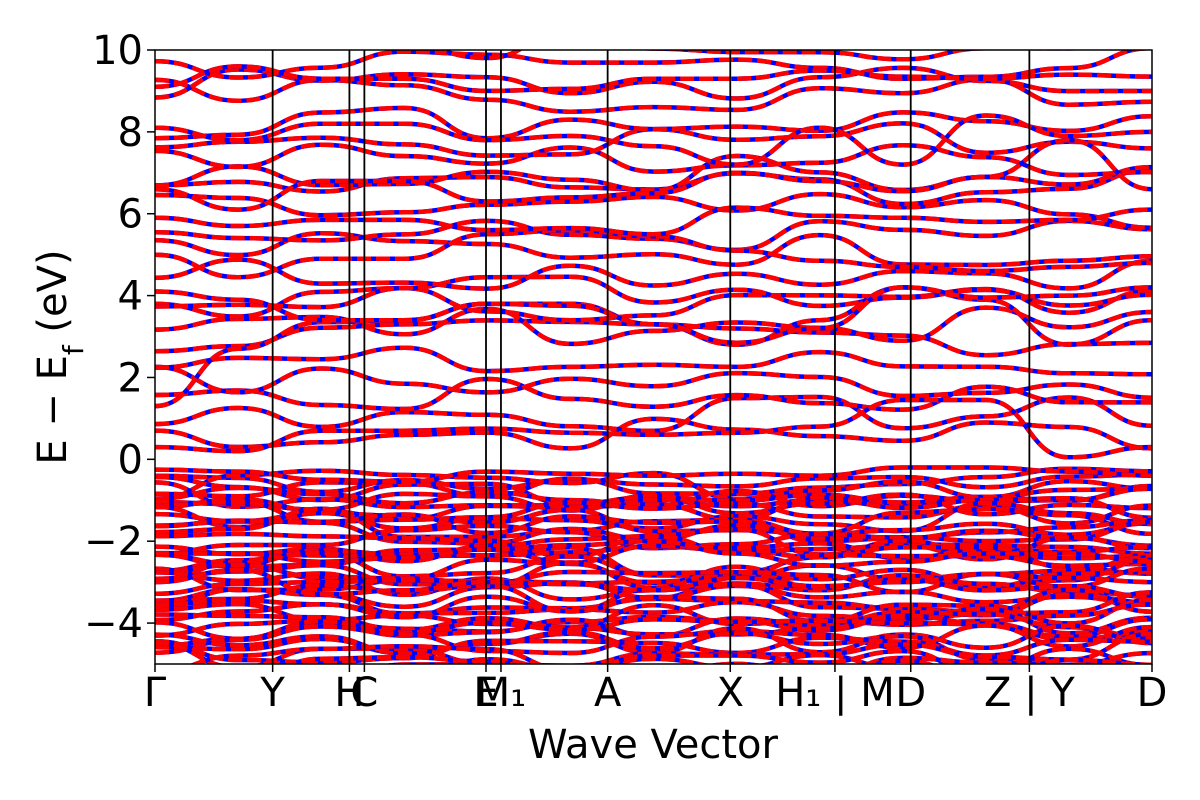 Image resolution: width=1200 pixels, height=800 pixels. What do you see at coordinates (130, 133) in the screenshot?
I see `y-tick-label: 8` at bounding box center [130, 133].